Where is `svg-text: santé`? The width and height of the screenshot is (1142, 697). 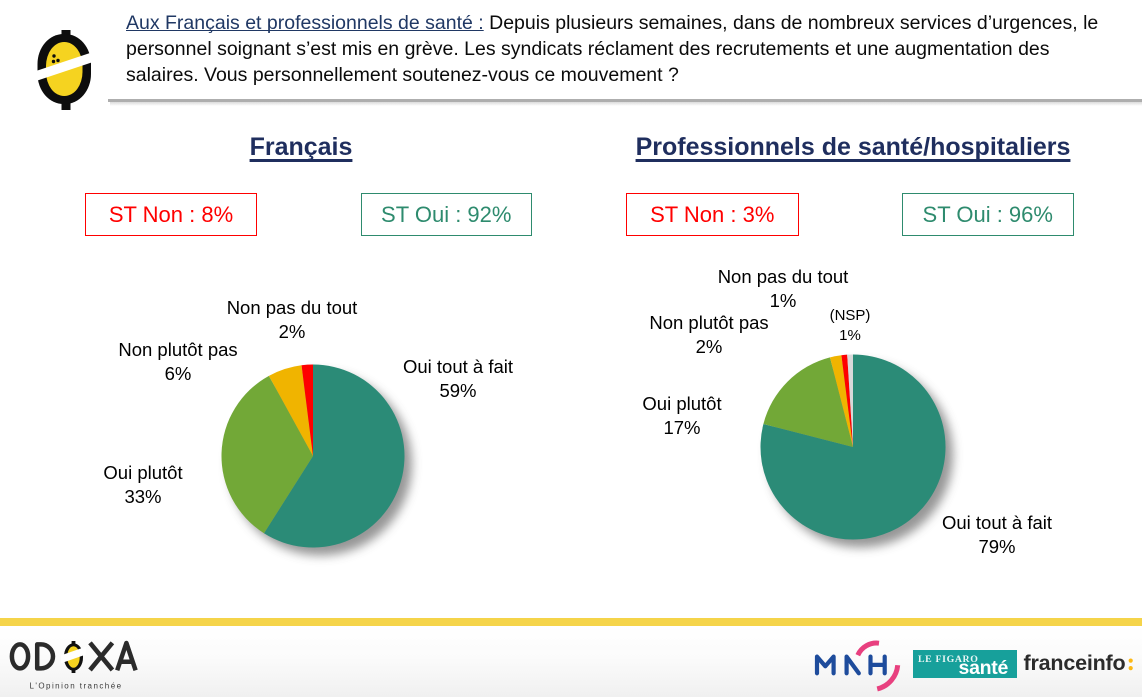 svg-text: santé is located at coordinates (984, 668).